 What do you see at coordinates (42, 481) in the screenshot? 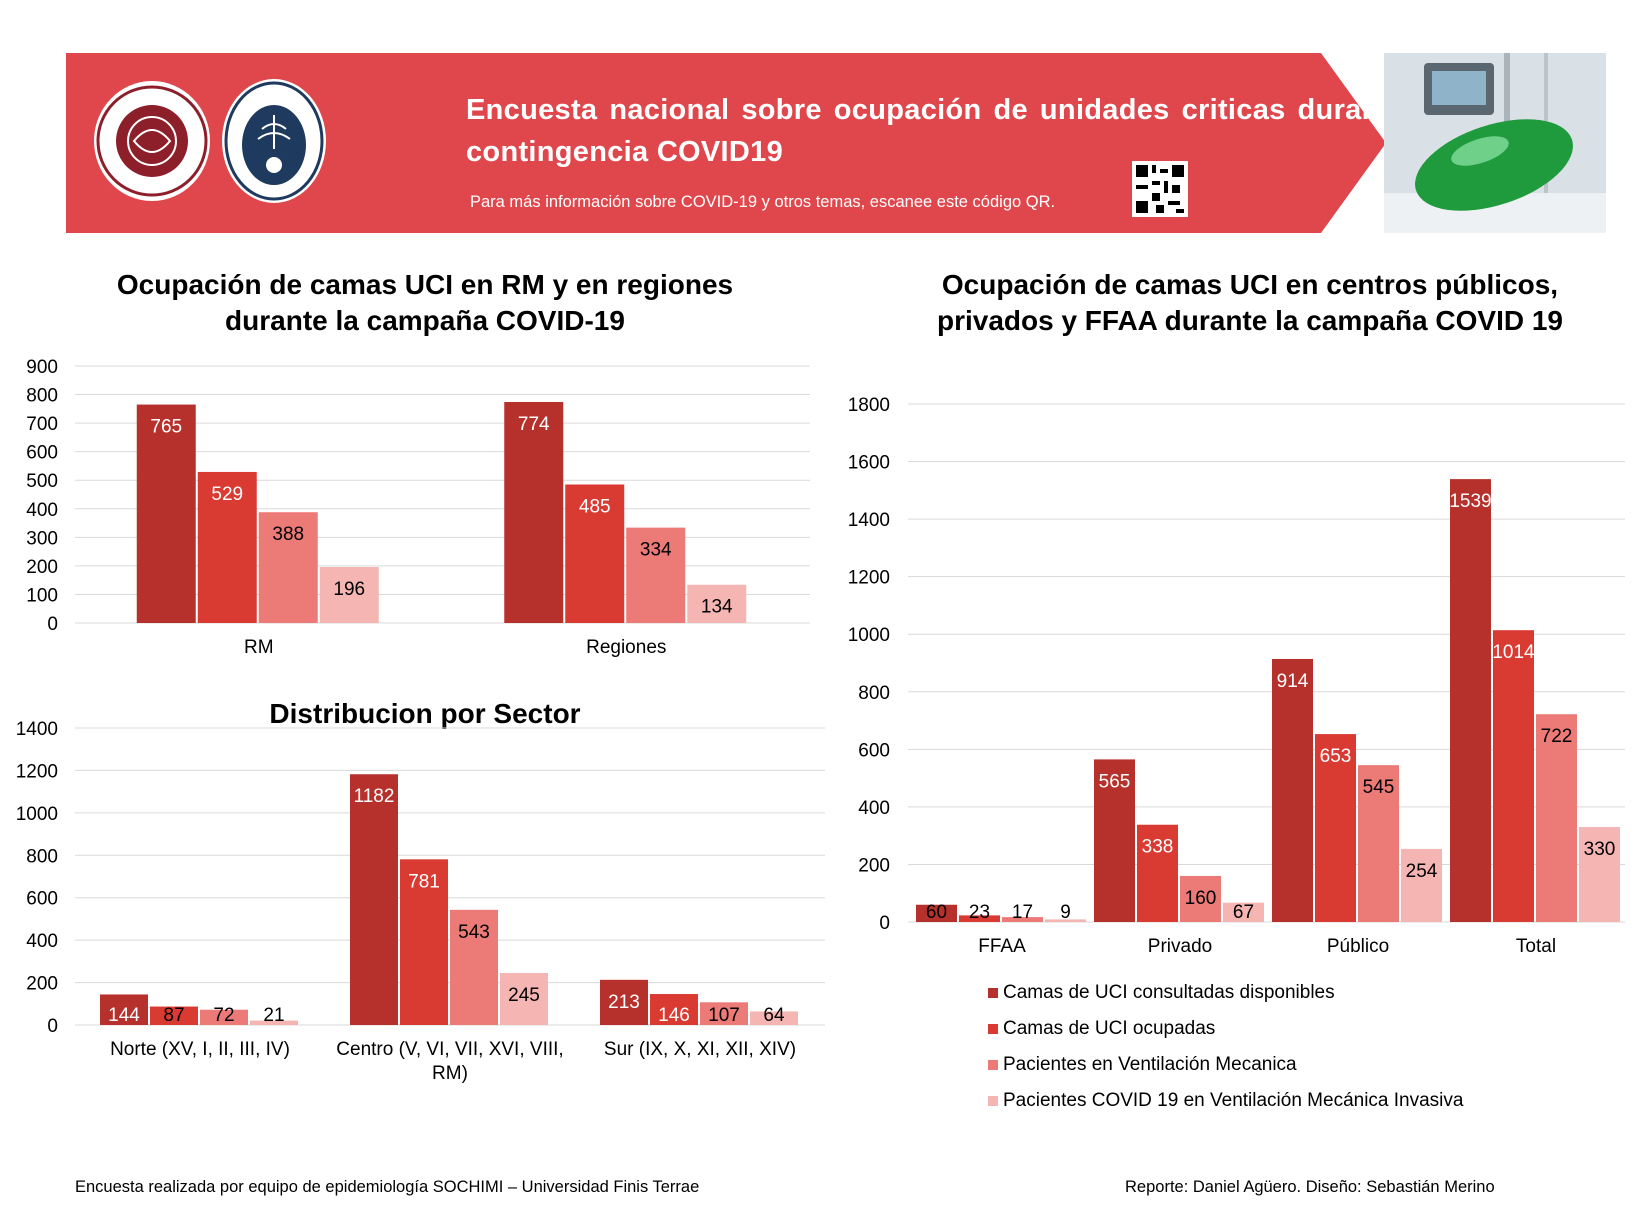
I see `y-tick-label: 500` at bounding box center [42, 481].